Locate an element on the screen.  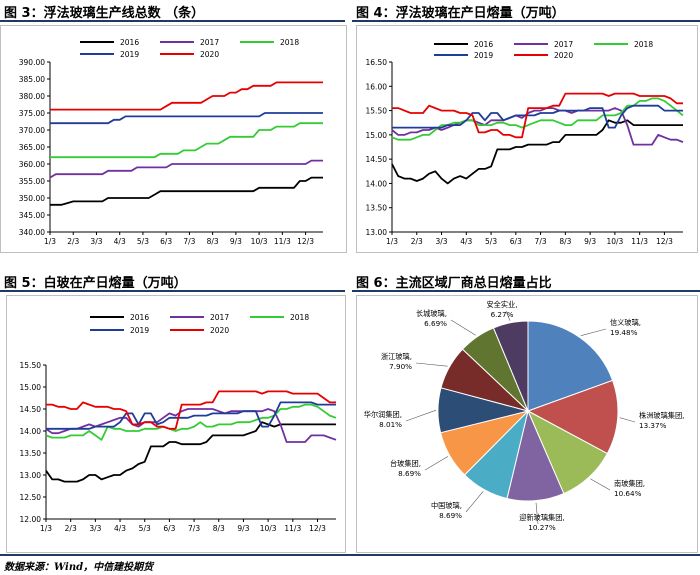
fig4-x-tick-label: 10/3 is located at coordinates (614, 241).